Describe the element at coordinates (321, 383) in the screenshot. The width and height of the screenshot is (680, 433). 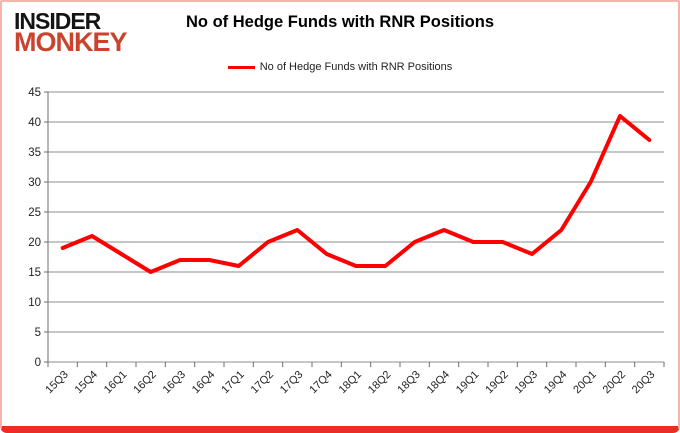
I see `x-axis-tick-label: 17Q4` at that location.